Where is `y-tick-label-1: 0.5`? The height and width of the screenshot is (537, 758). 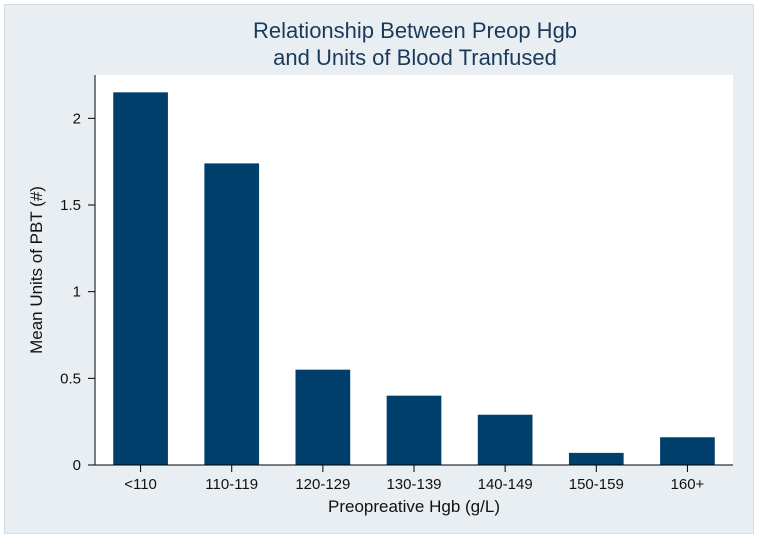
y-tick-label-1: 0.5 is located at coordinates (70, 378).